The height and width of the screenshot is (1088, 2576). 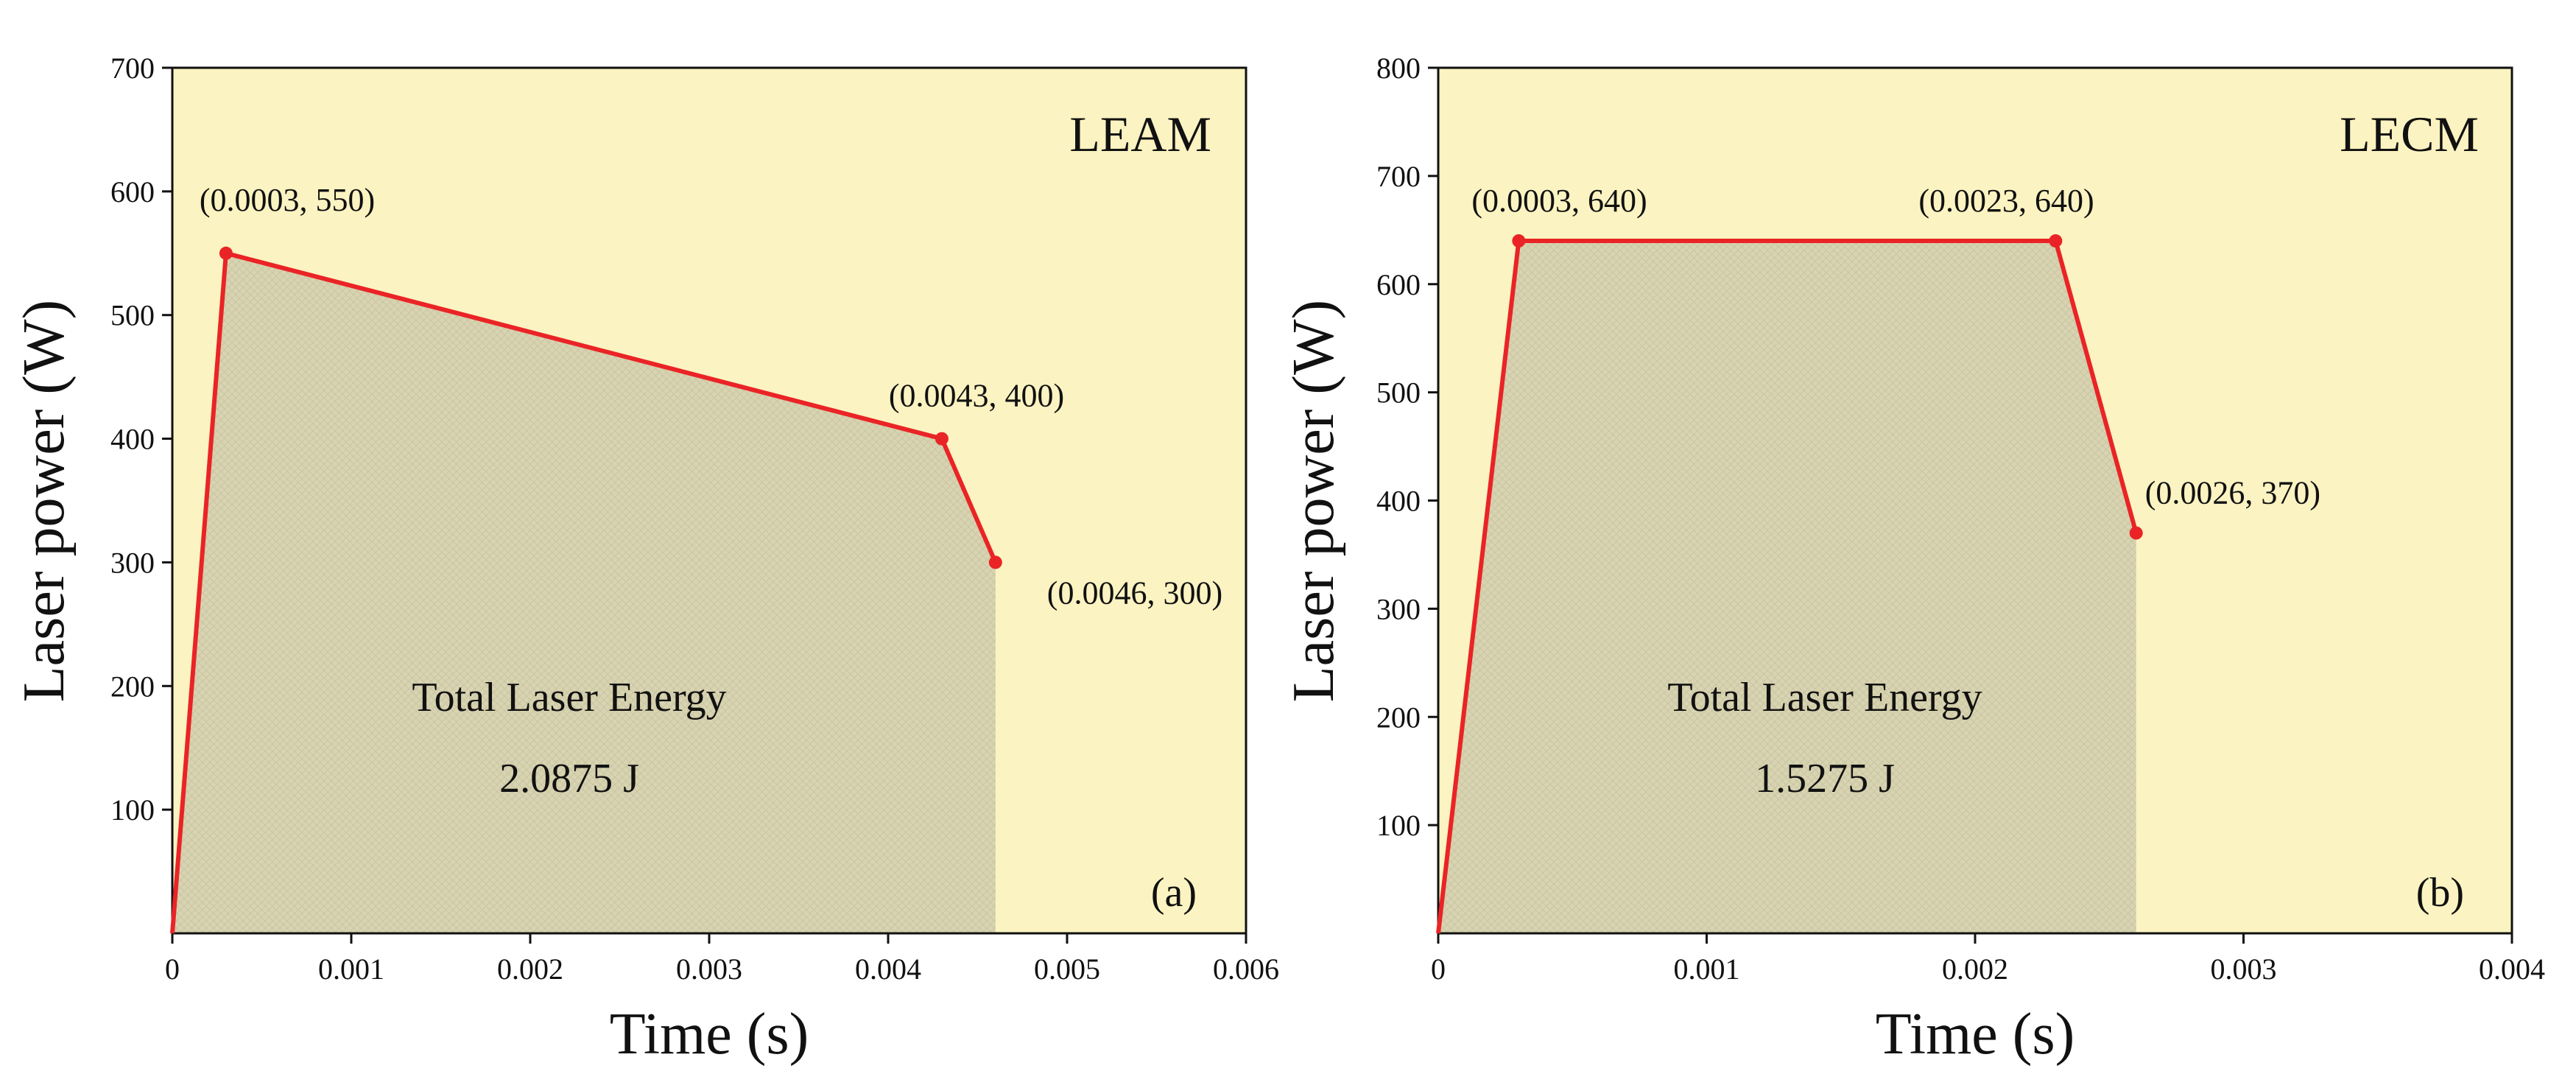 What do you see at coordinates (44, 501) in the screenshot?
I see `y-axis-title-a: Laser power (W)` at bounding box center [44, 501].